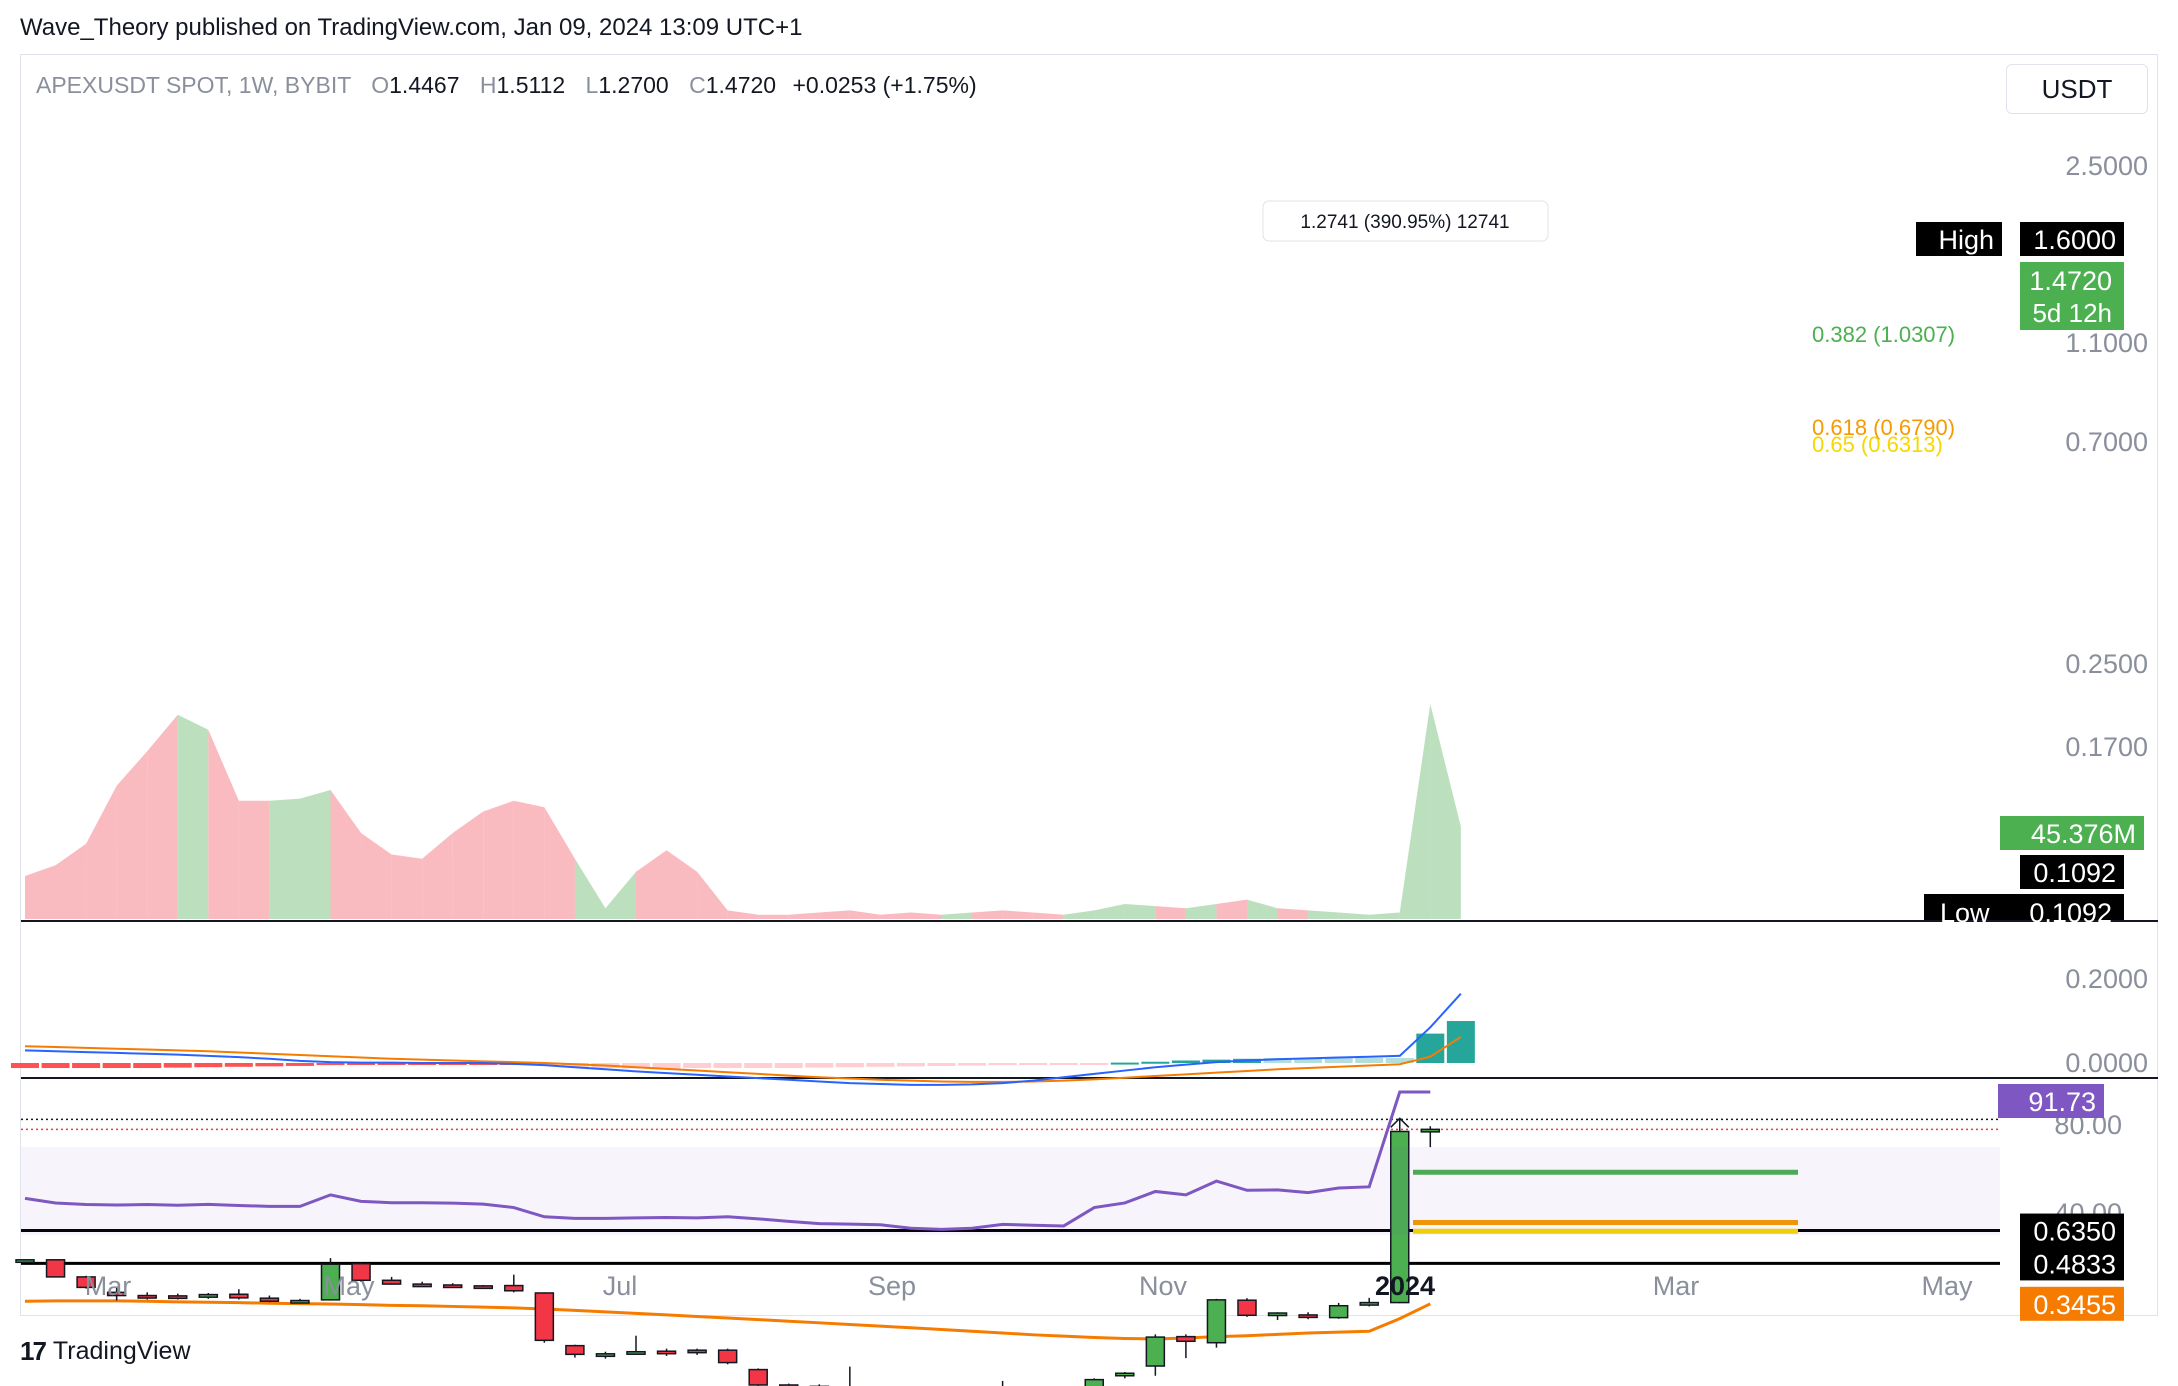 The image size is (2178, 1386). What do you see at coordinates (2062, 1102) in the screenshot?
I see `rsi-value-label: 91.73` at bounding box center [2062, 1102].